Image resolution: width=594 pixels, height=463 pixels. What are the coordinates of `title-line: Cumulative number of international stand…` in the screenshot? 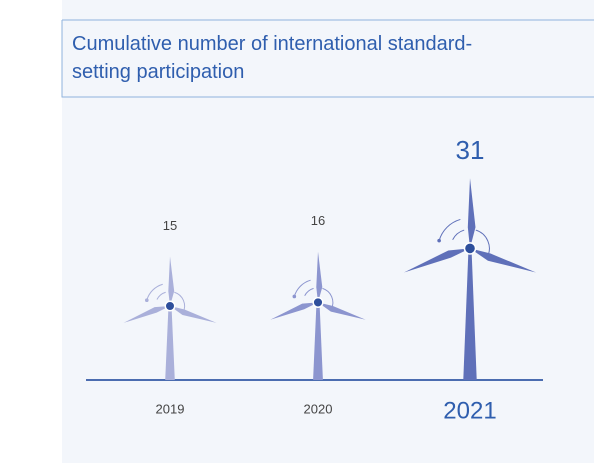 It's located at (272, 44).